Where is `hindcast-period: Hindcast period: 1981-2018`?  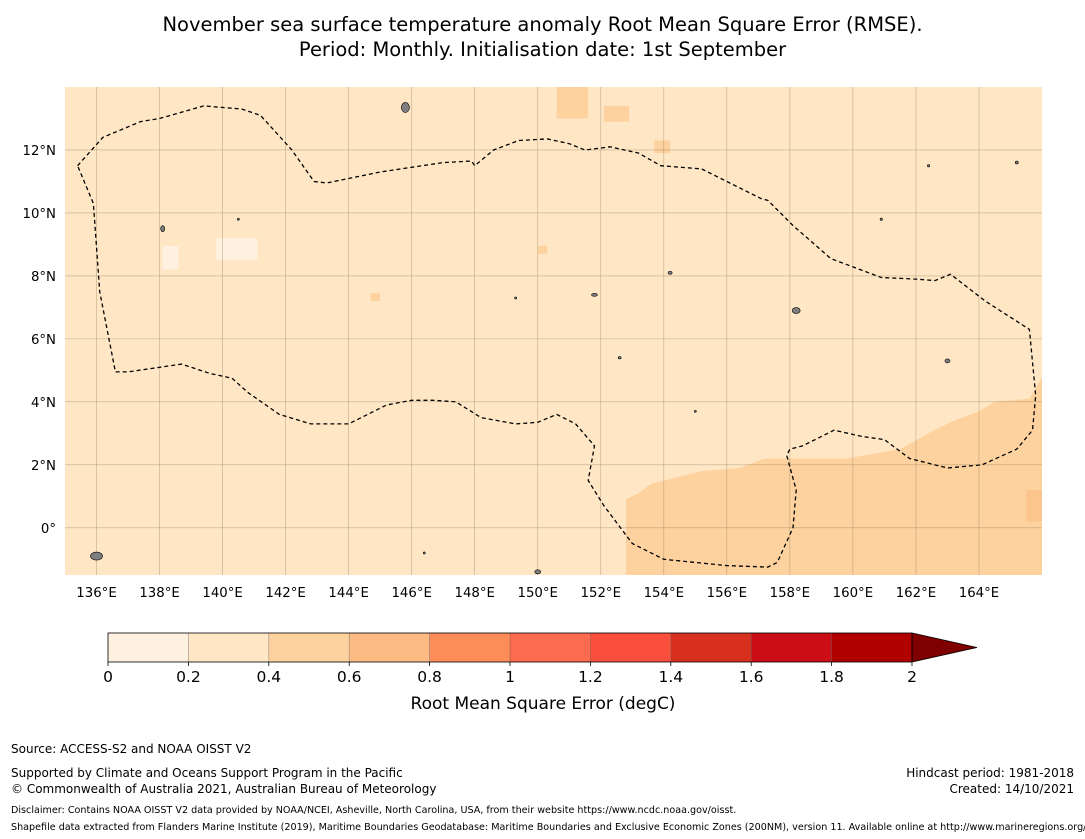 hindcast-period: Hindcast period: 1981-2018 is located at coordinates (990, 773).